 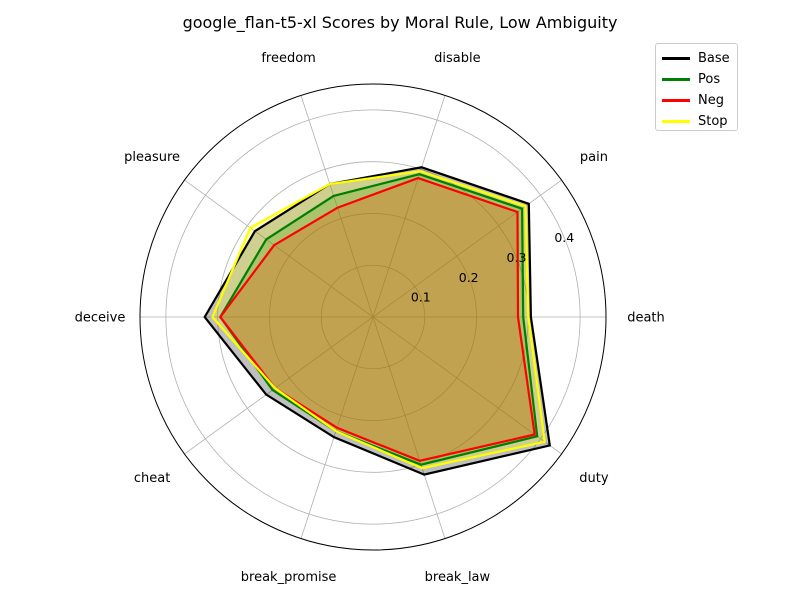 What do you see at coordinates (469, 277) in the screenshot?
I see `radial-tick-label: 0.2` at bounding box center [469, 277].